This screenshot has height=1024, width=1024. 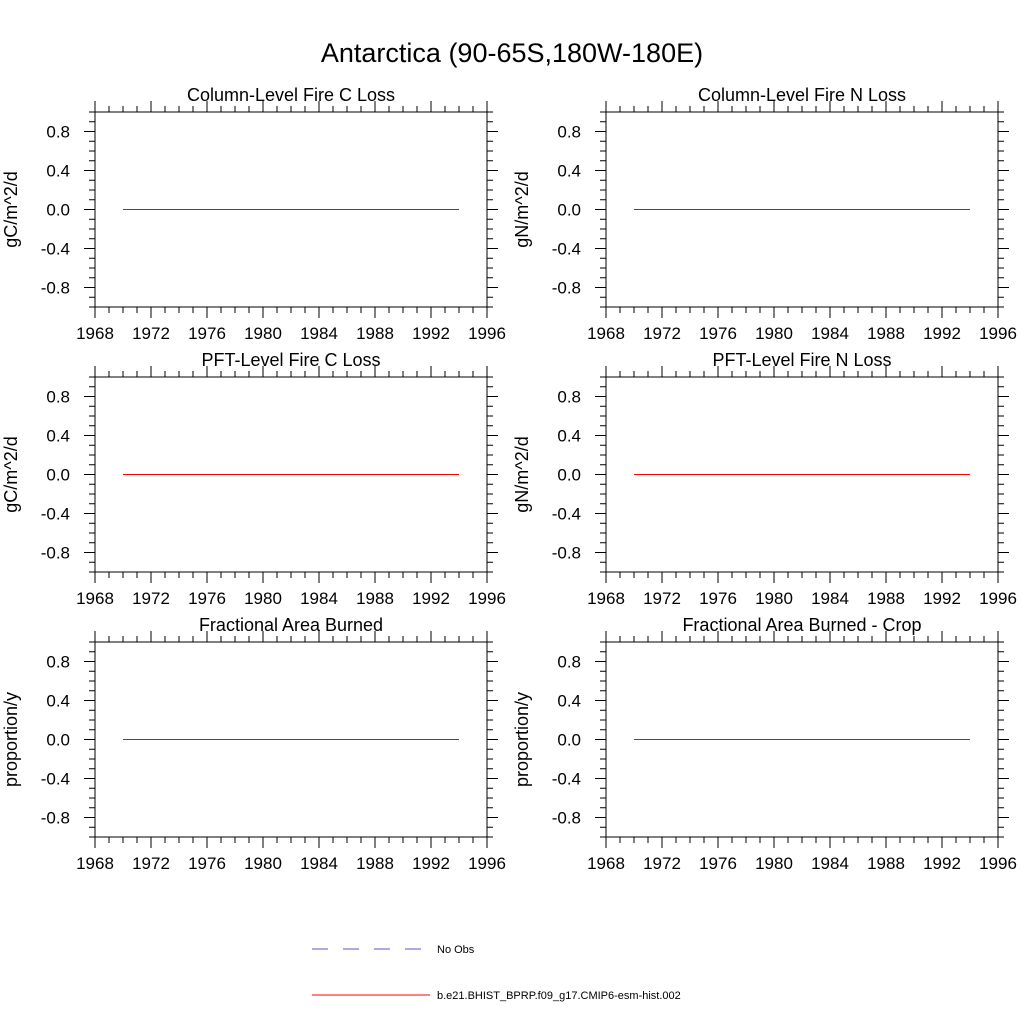 I want to click on figure-title: Antarctica (90-65S,180W-180E), so click(x=512, y=53).